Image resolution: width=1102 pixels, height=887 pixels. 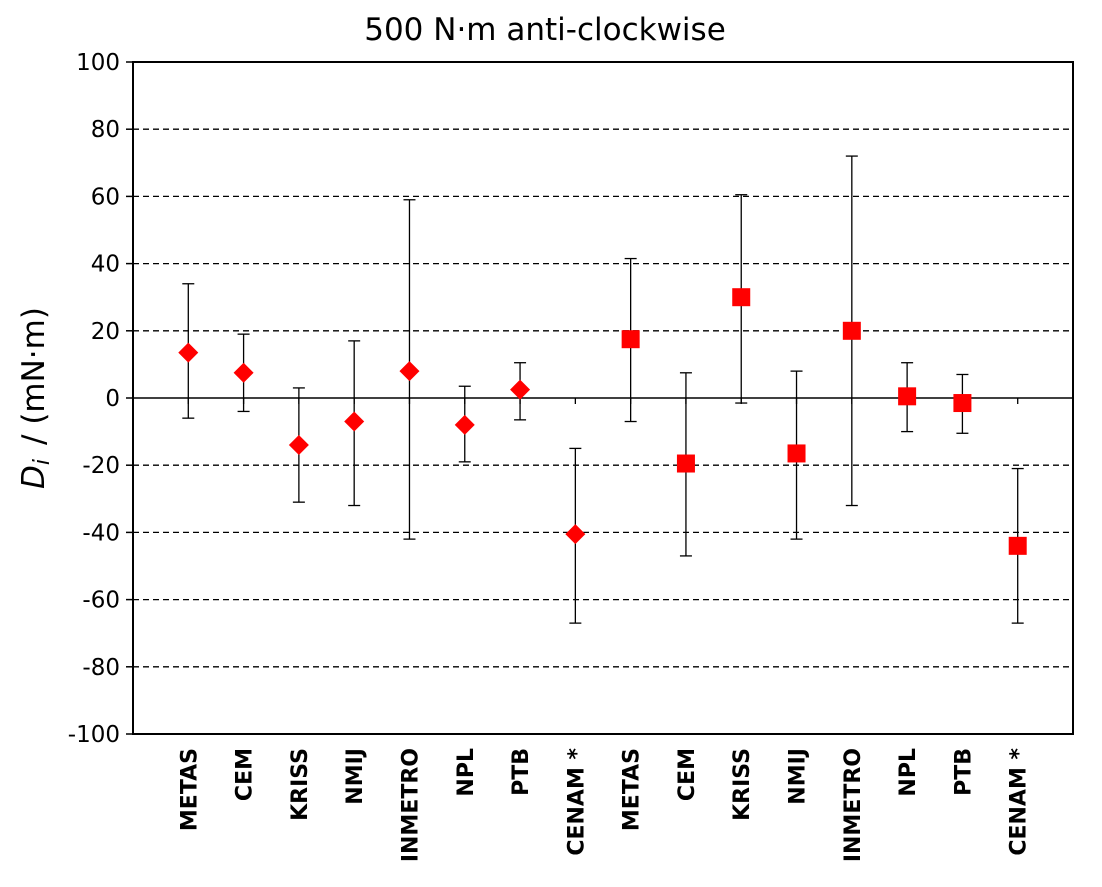 What do you see at coordinates (101, 466) in the screenshot?
I see `y-tick-label: -20` at bounding box center [101, 466].